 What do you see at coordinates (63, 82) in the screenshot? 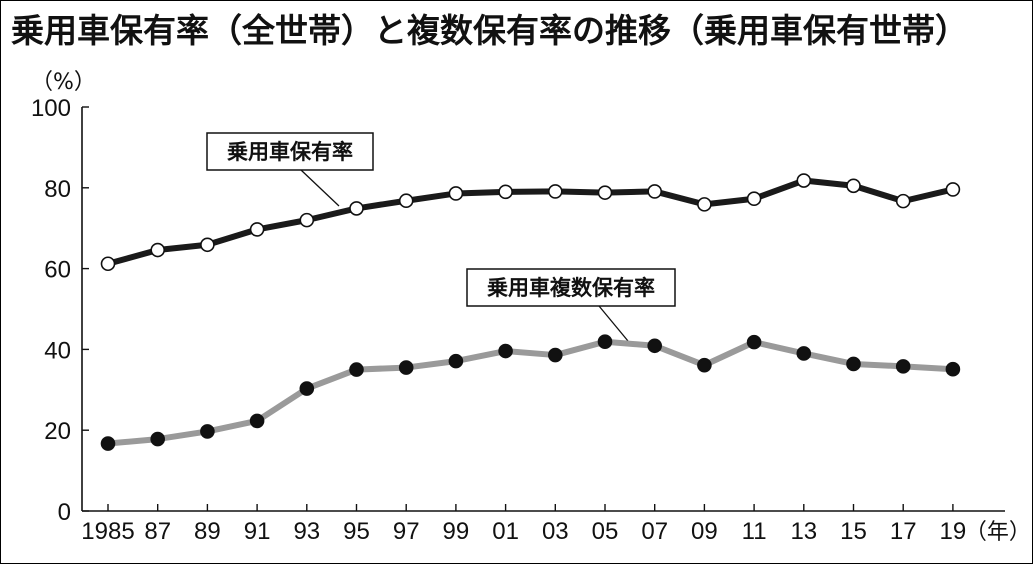
I see `y-unit-label: （%）` at bounding box center [63, 82].